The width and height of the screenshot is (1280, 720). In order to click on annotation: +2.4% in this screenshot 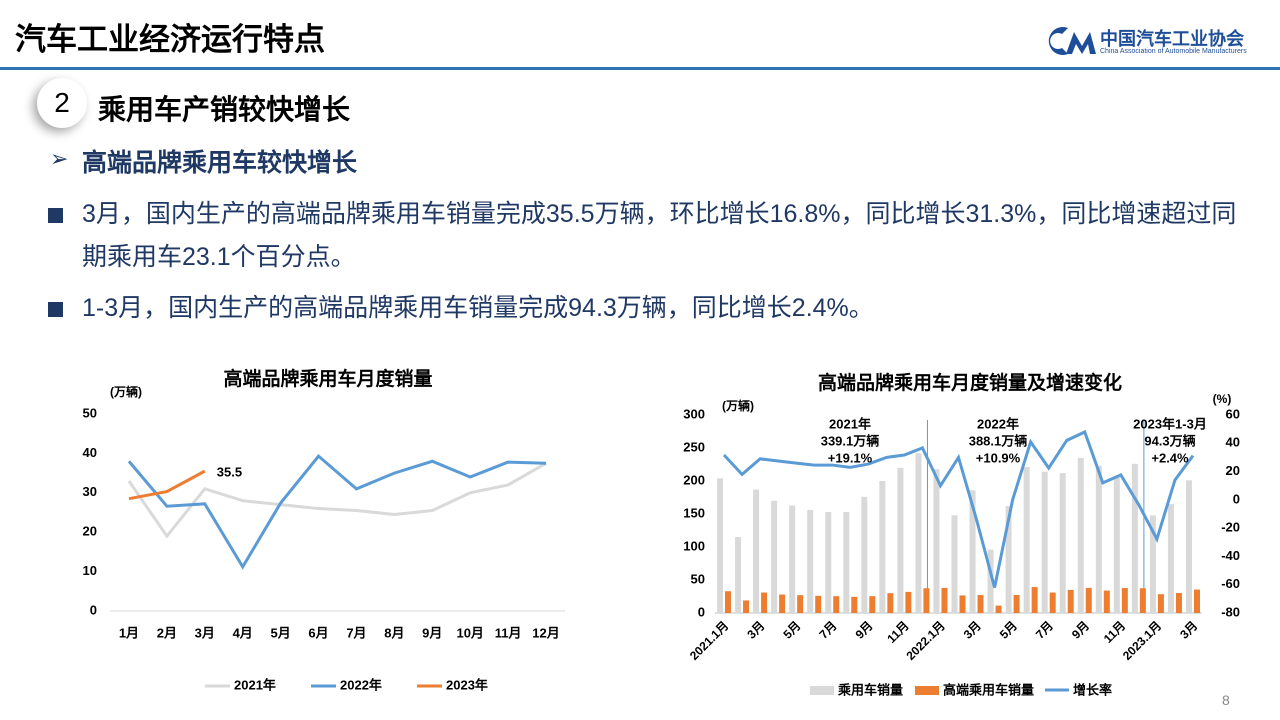, I will do `click(1170, 457)`.